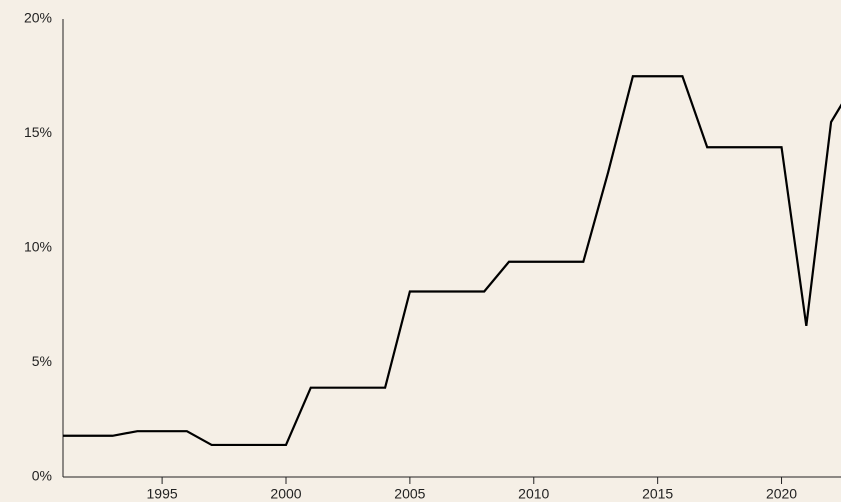 This screenshot has height=502, width=841. Describe the element at coordinates (42, 476) in the screenshot. I see `y-tick-label: 0%` at that location.